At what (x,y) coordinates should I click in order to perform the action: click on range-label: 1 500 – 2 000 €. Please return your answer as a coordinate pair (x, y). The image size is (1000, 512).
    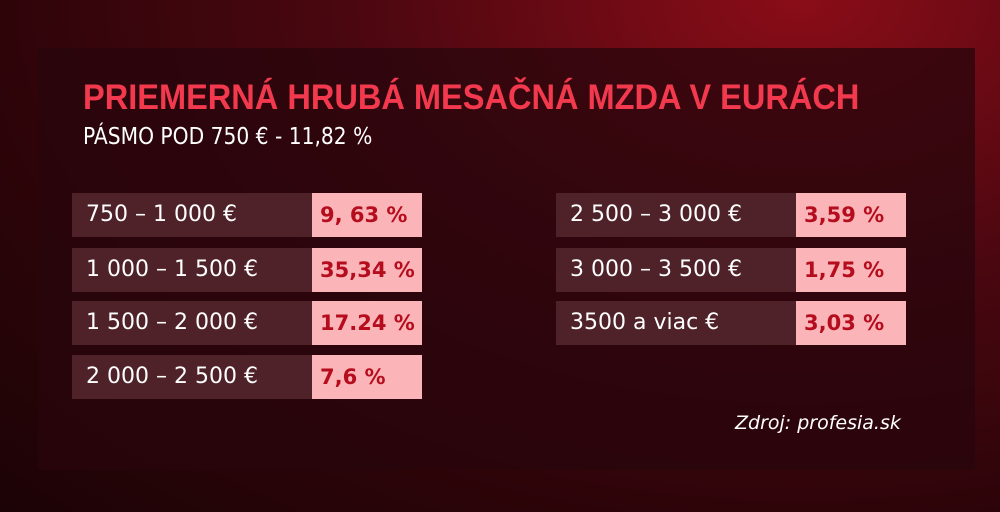
    Looking at the image, I should click on (192, 323).